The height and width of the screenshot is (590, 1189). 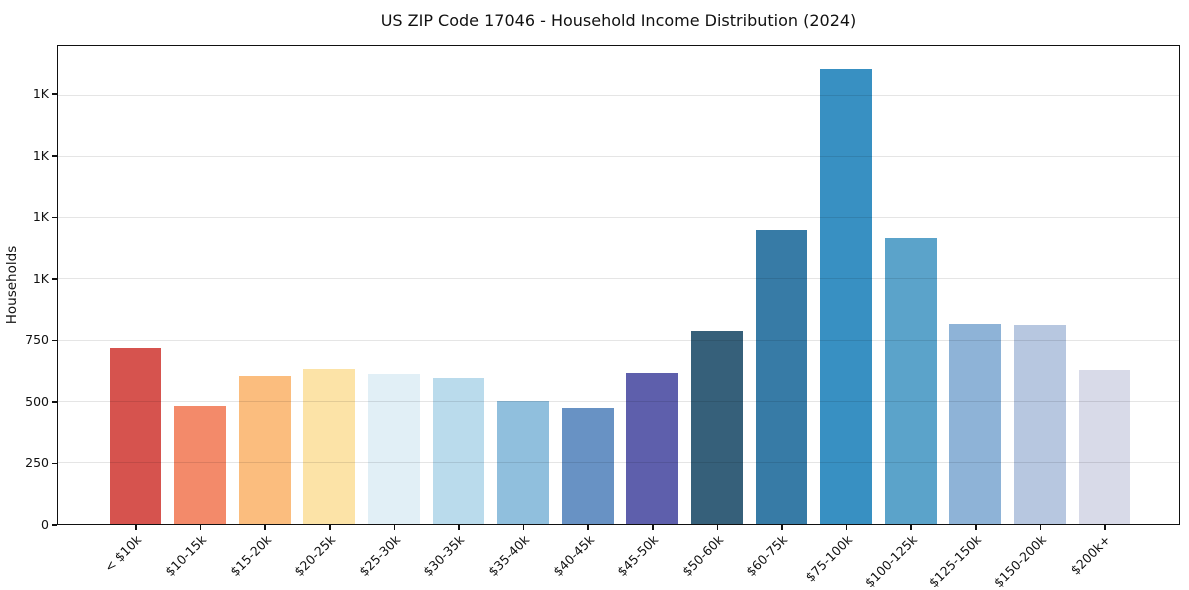 I want to click on x-tick-label: $100-125k, so click(x=890, y=561).